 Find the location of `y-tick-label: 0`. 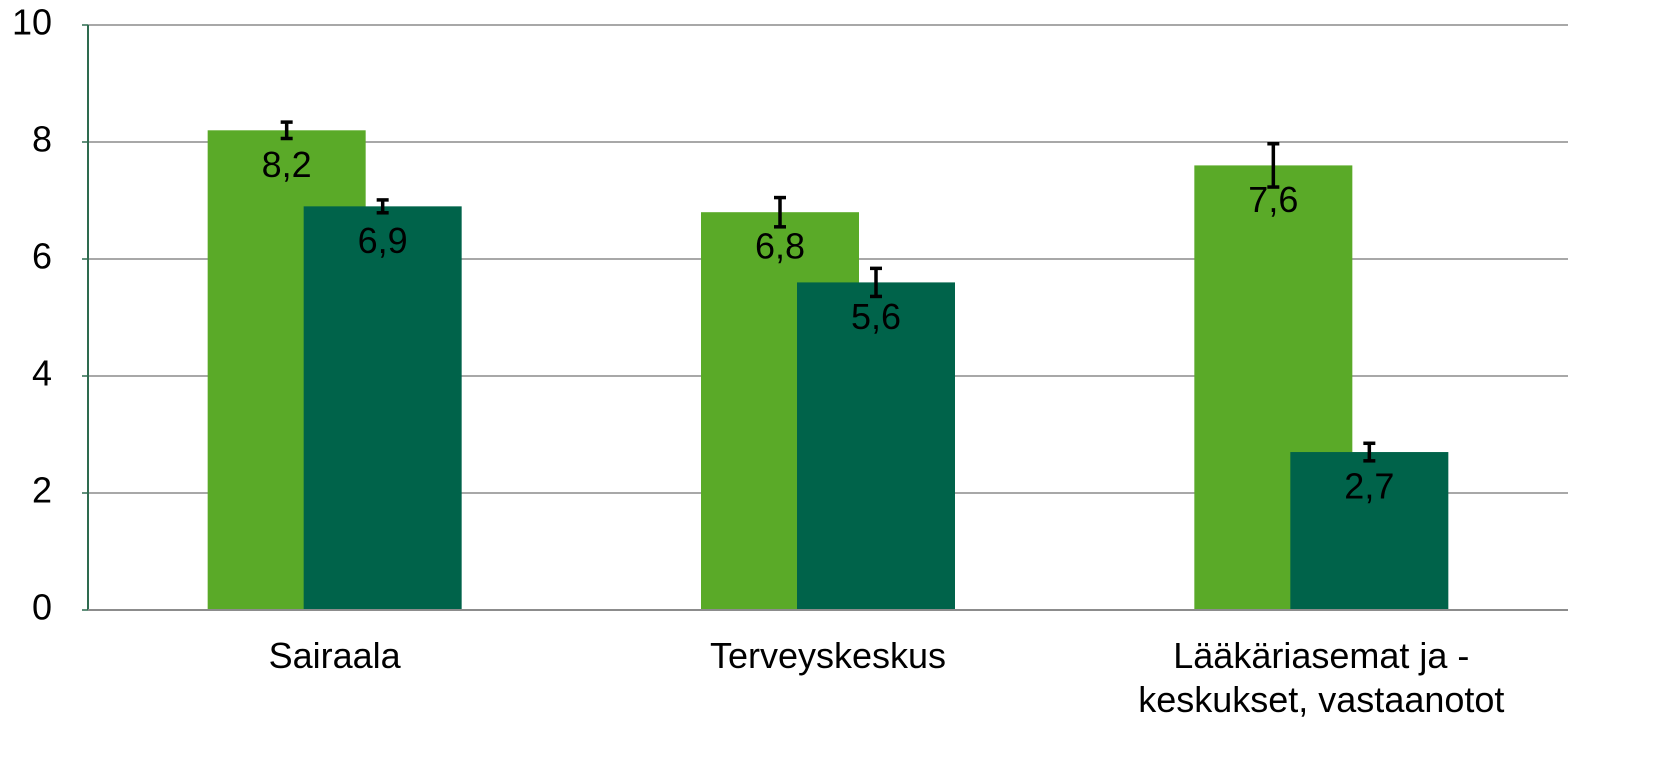

y-tick-label: 0 is located at coordinates (42, 607).